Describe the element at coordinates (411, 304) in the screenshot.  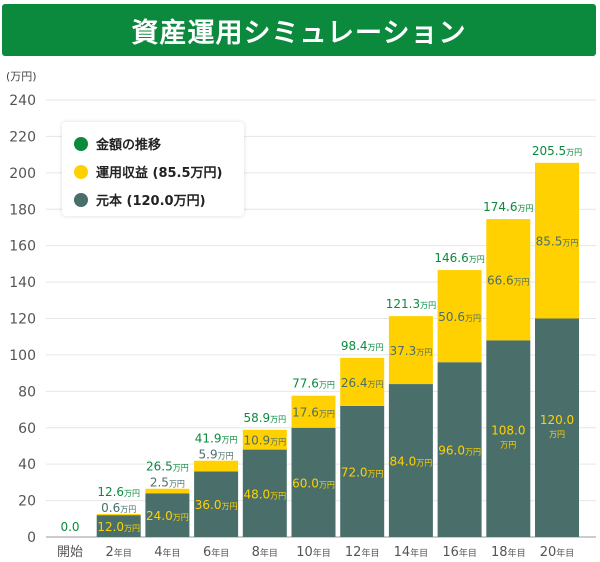
I see `total-data-label: 121.3万円` at that location.